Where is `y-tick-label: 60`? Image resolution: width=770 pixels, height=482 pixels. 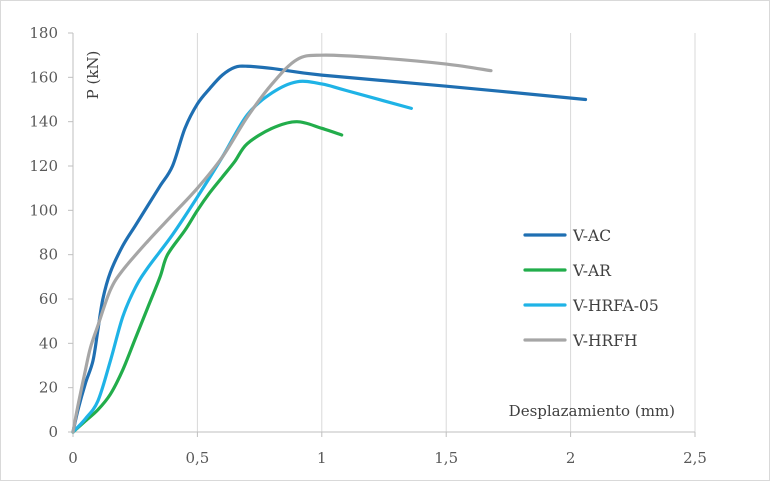 y-tick-label: 60 is located at coordinates (48, 299).